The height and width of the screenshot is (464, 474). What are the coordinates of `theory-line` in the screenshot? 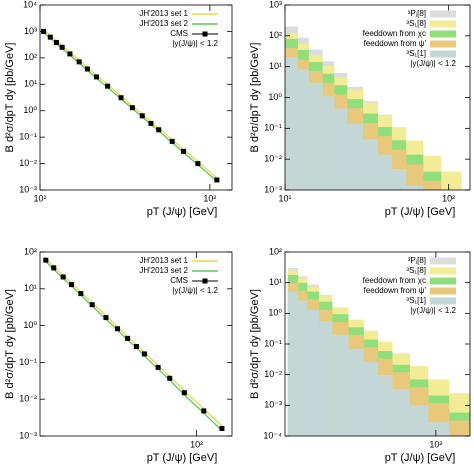 It's located at (134, 346).